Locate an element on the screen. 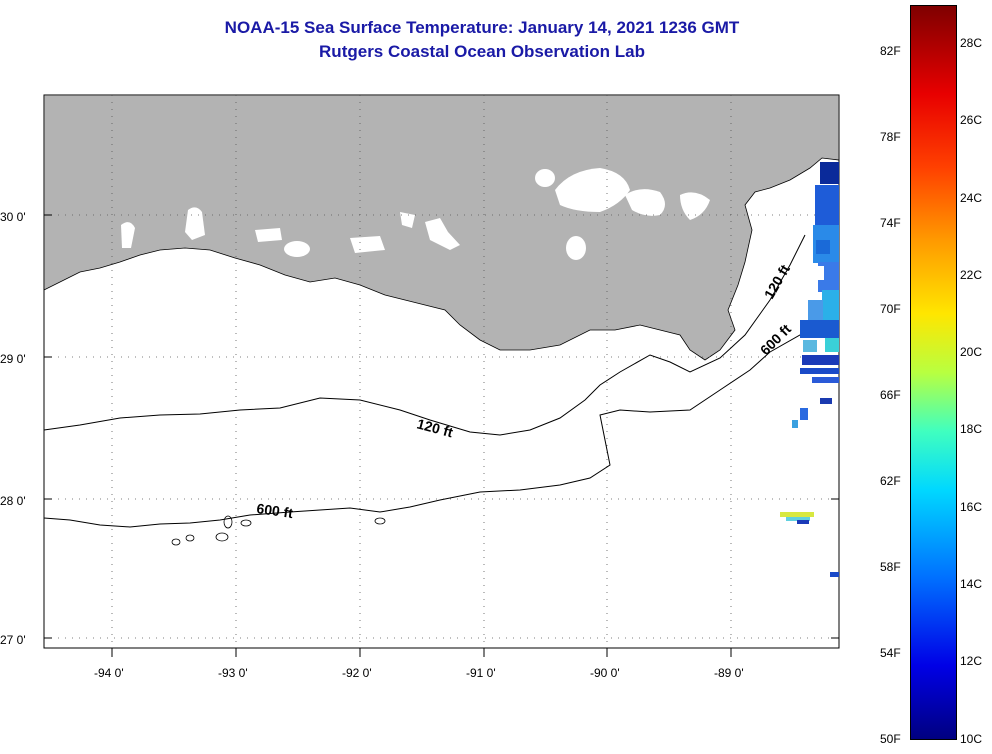 This screenshot has height=754, width=992. lon-label-89: -89 0' is located at coordinates (729, 673).